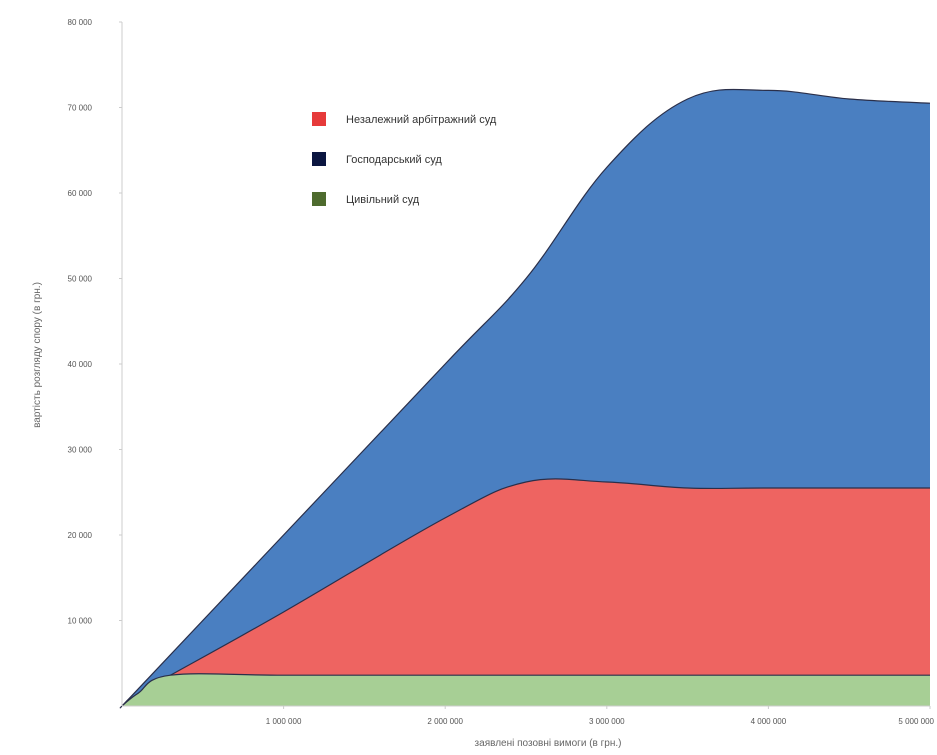 The height and width of the screenshot is (755, 937). Describe the element at coordinates (37, 355) in the screenshot. I see `y-axis-title: вартість розгляду спору (в грн.)` at that location.